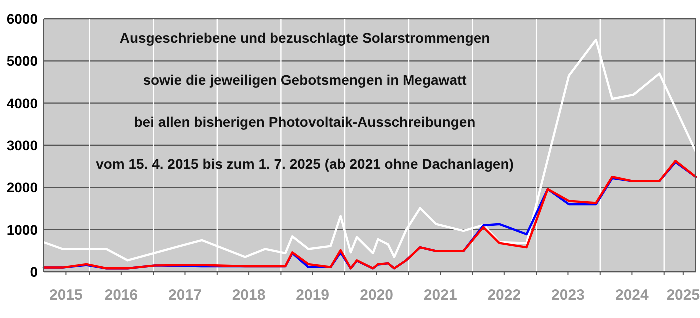  Describe the element at coordinates (22, 146) in the screenshot. I see `y-tick-label: 3000` at that location.